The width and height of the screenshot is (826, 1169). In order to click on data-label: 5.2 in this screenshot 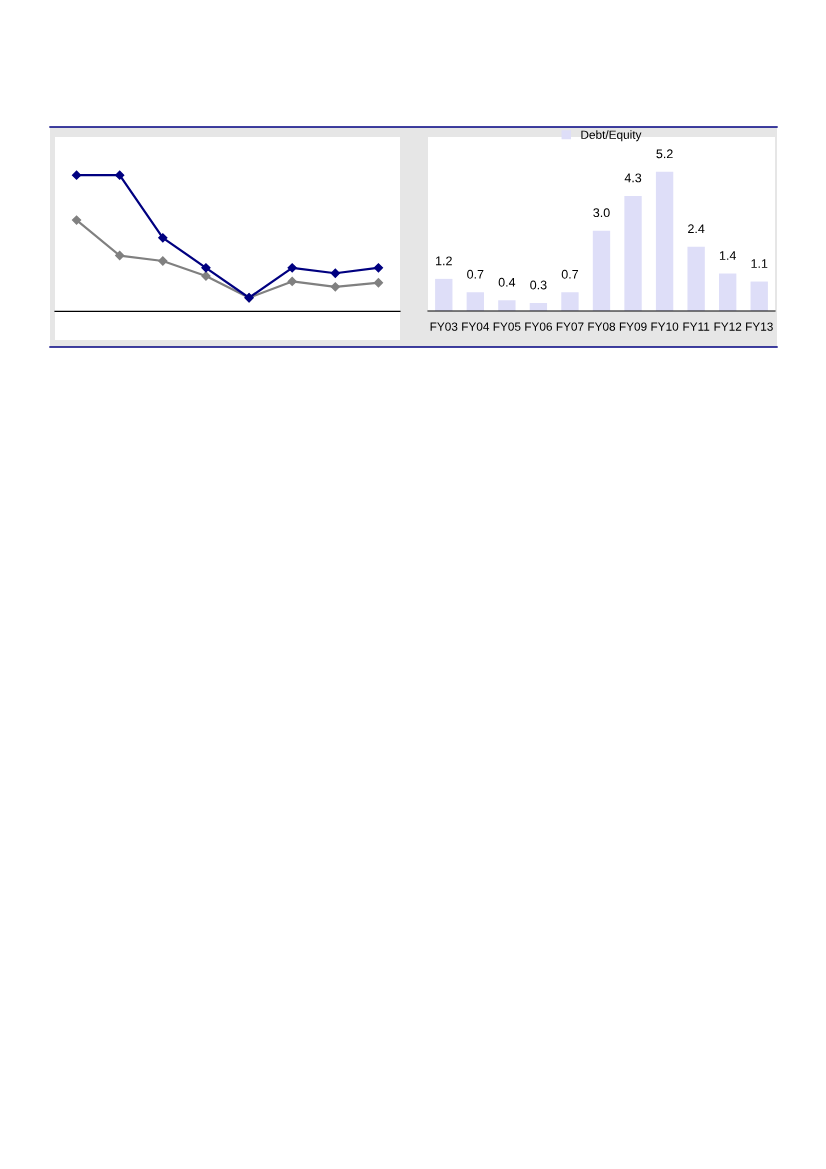, I will do `click(664, 154)`.